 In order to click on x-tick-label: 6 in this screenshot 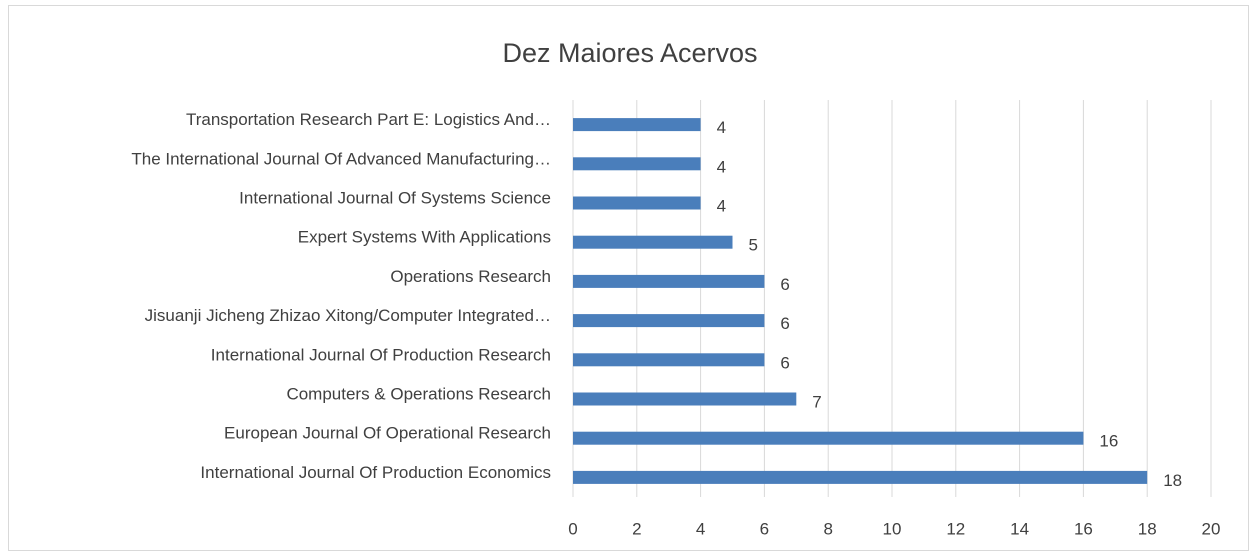, I will do `click(764, 528)`.